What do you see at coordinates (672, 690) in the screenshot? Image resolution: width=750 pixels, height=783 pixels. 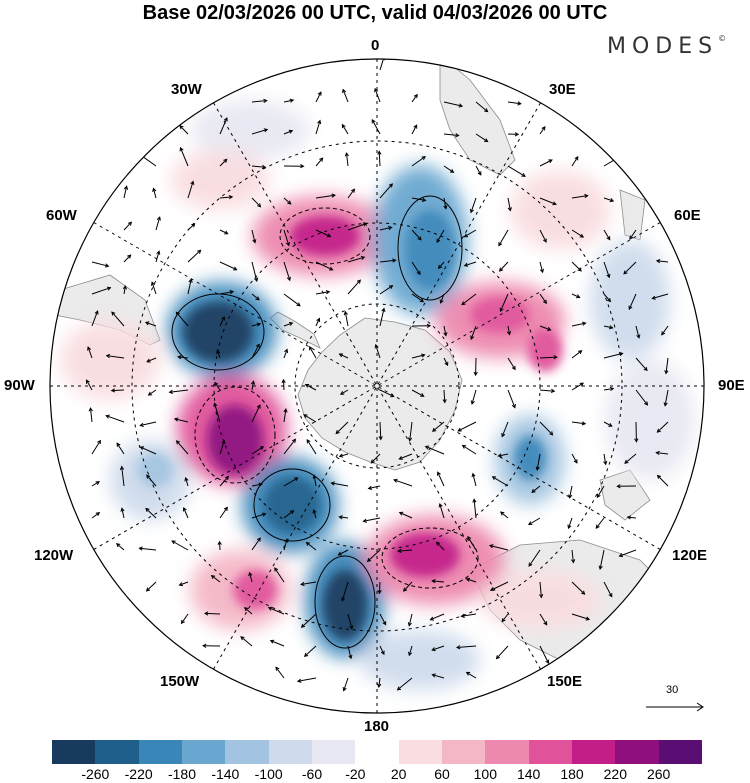 I see `wind-scale-value: 30` at bounding box center [672, 690].